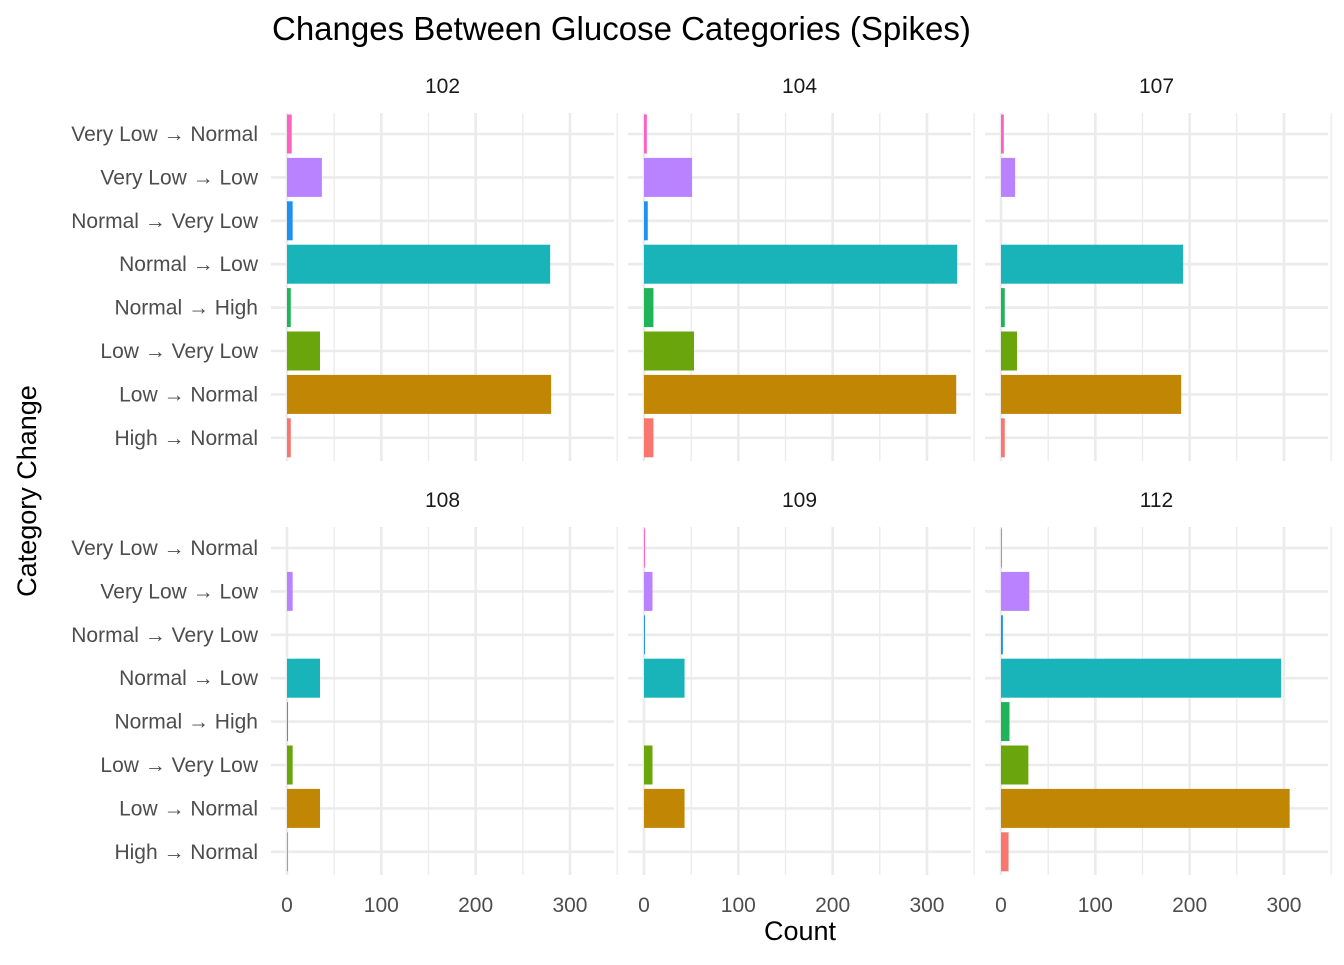 The image size is (1344, 965). I want to click on facet-label: 107, so click(1156, 86).